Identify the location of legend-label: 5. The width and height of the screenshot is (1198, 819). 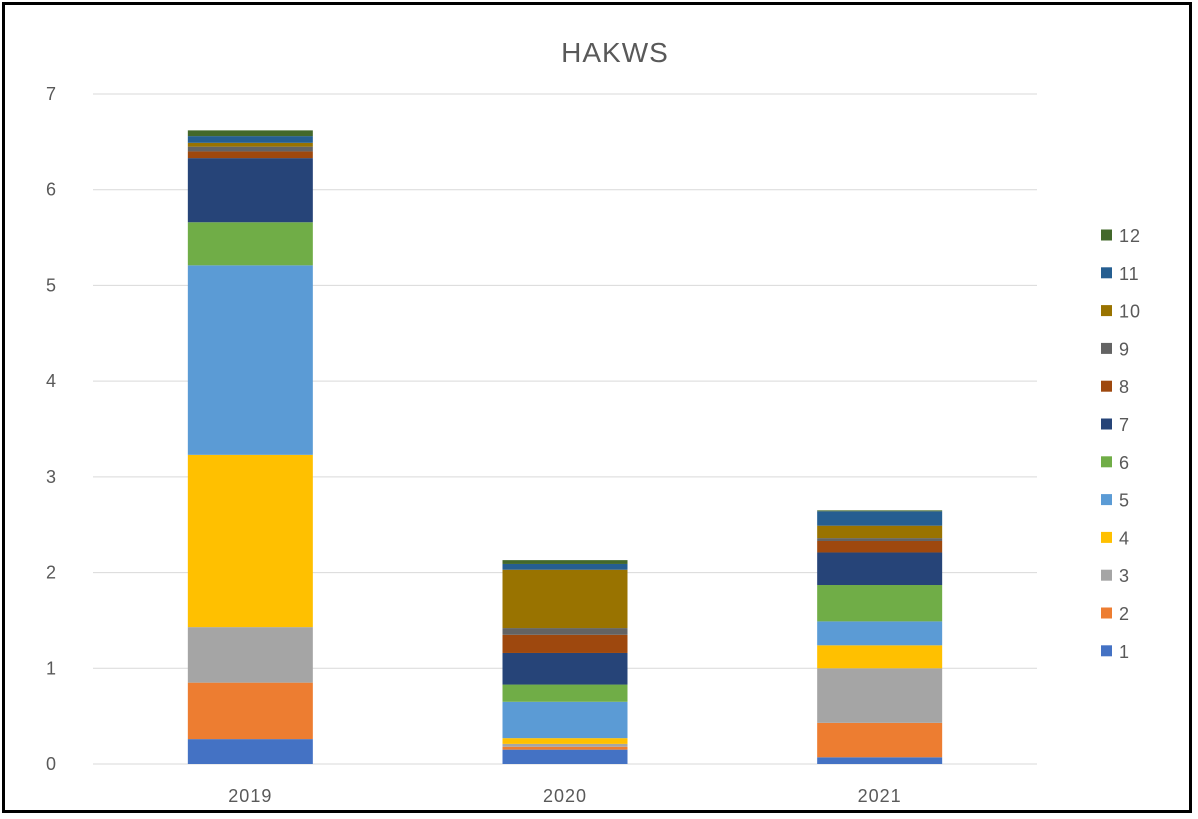
(1124, 501).